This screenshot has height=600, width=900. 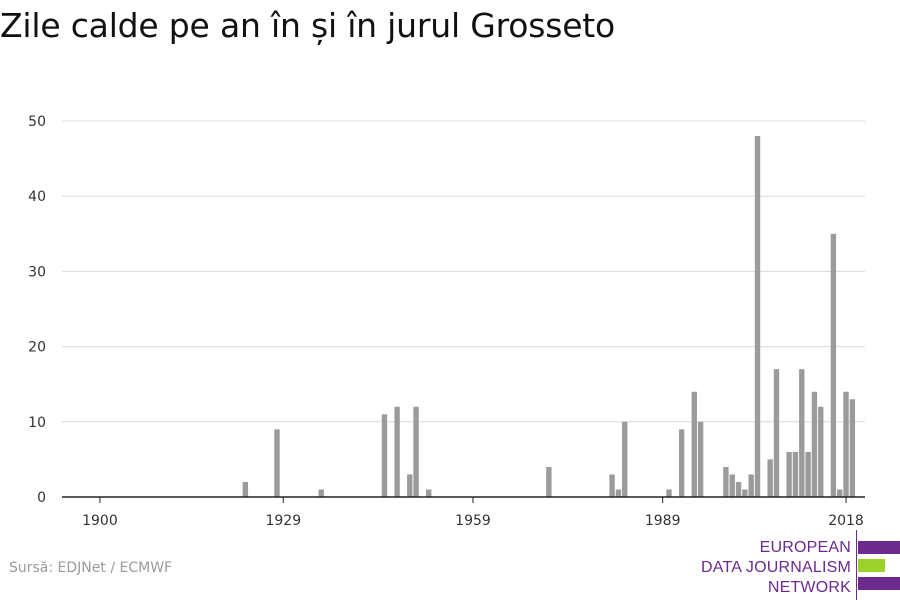 I want to click on logo-bar-bottom, so click(x=879, y=583).